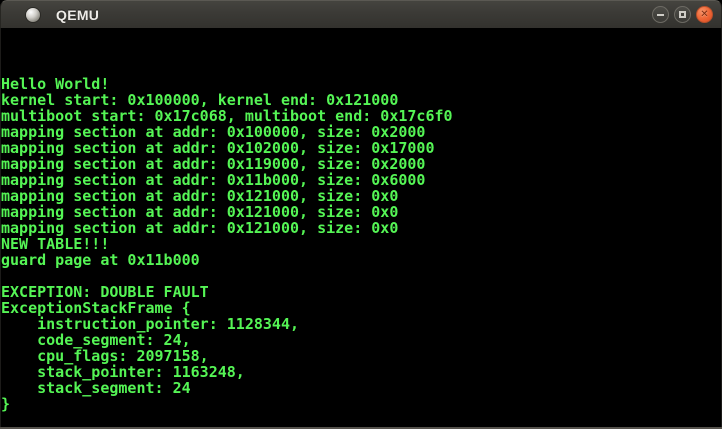 This screenshot has width=722, height=429. I want to click on maximize-icon, so click(682, 14).